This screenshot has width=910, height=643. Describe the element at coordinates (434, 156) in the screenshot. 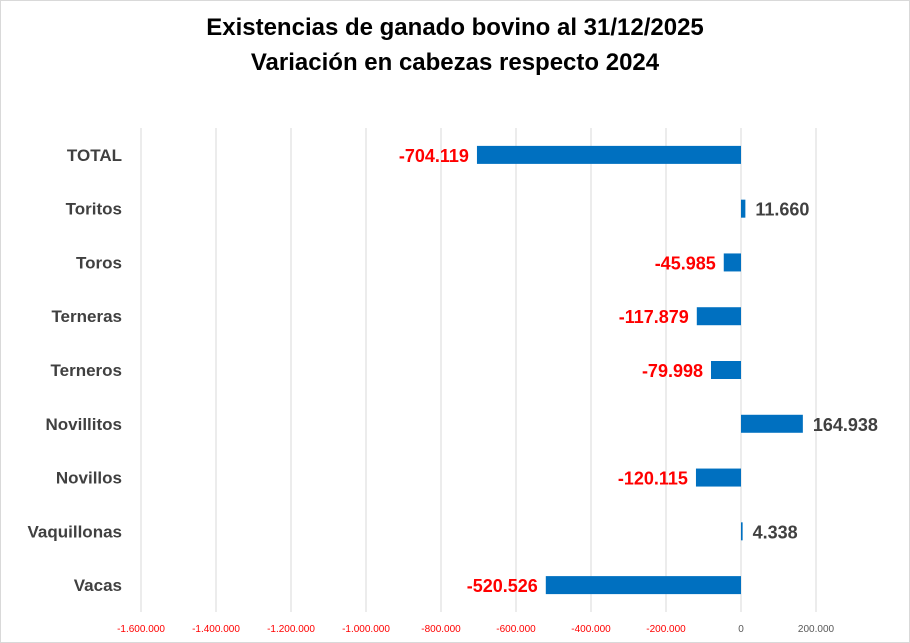

I see `data-label: -704.119` at that location.